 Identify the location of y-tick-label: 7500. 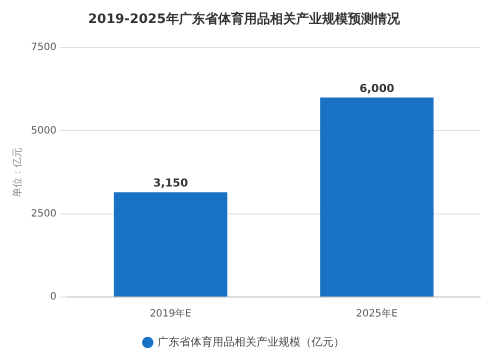
(43, 48).